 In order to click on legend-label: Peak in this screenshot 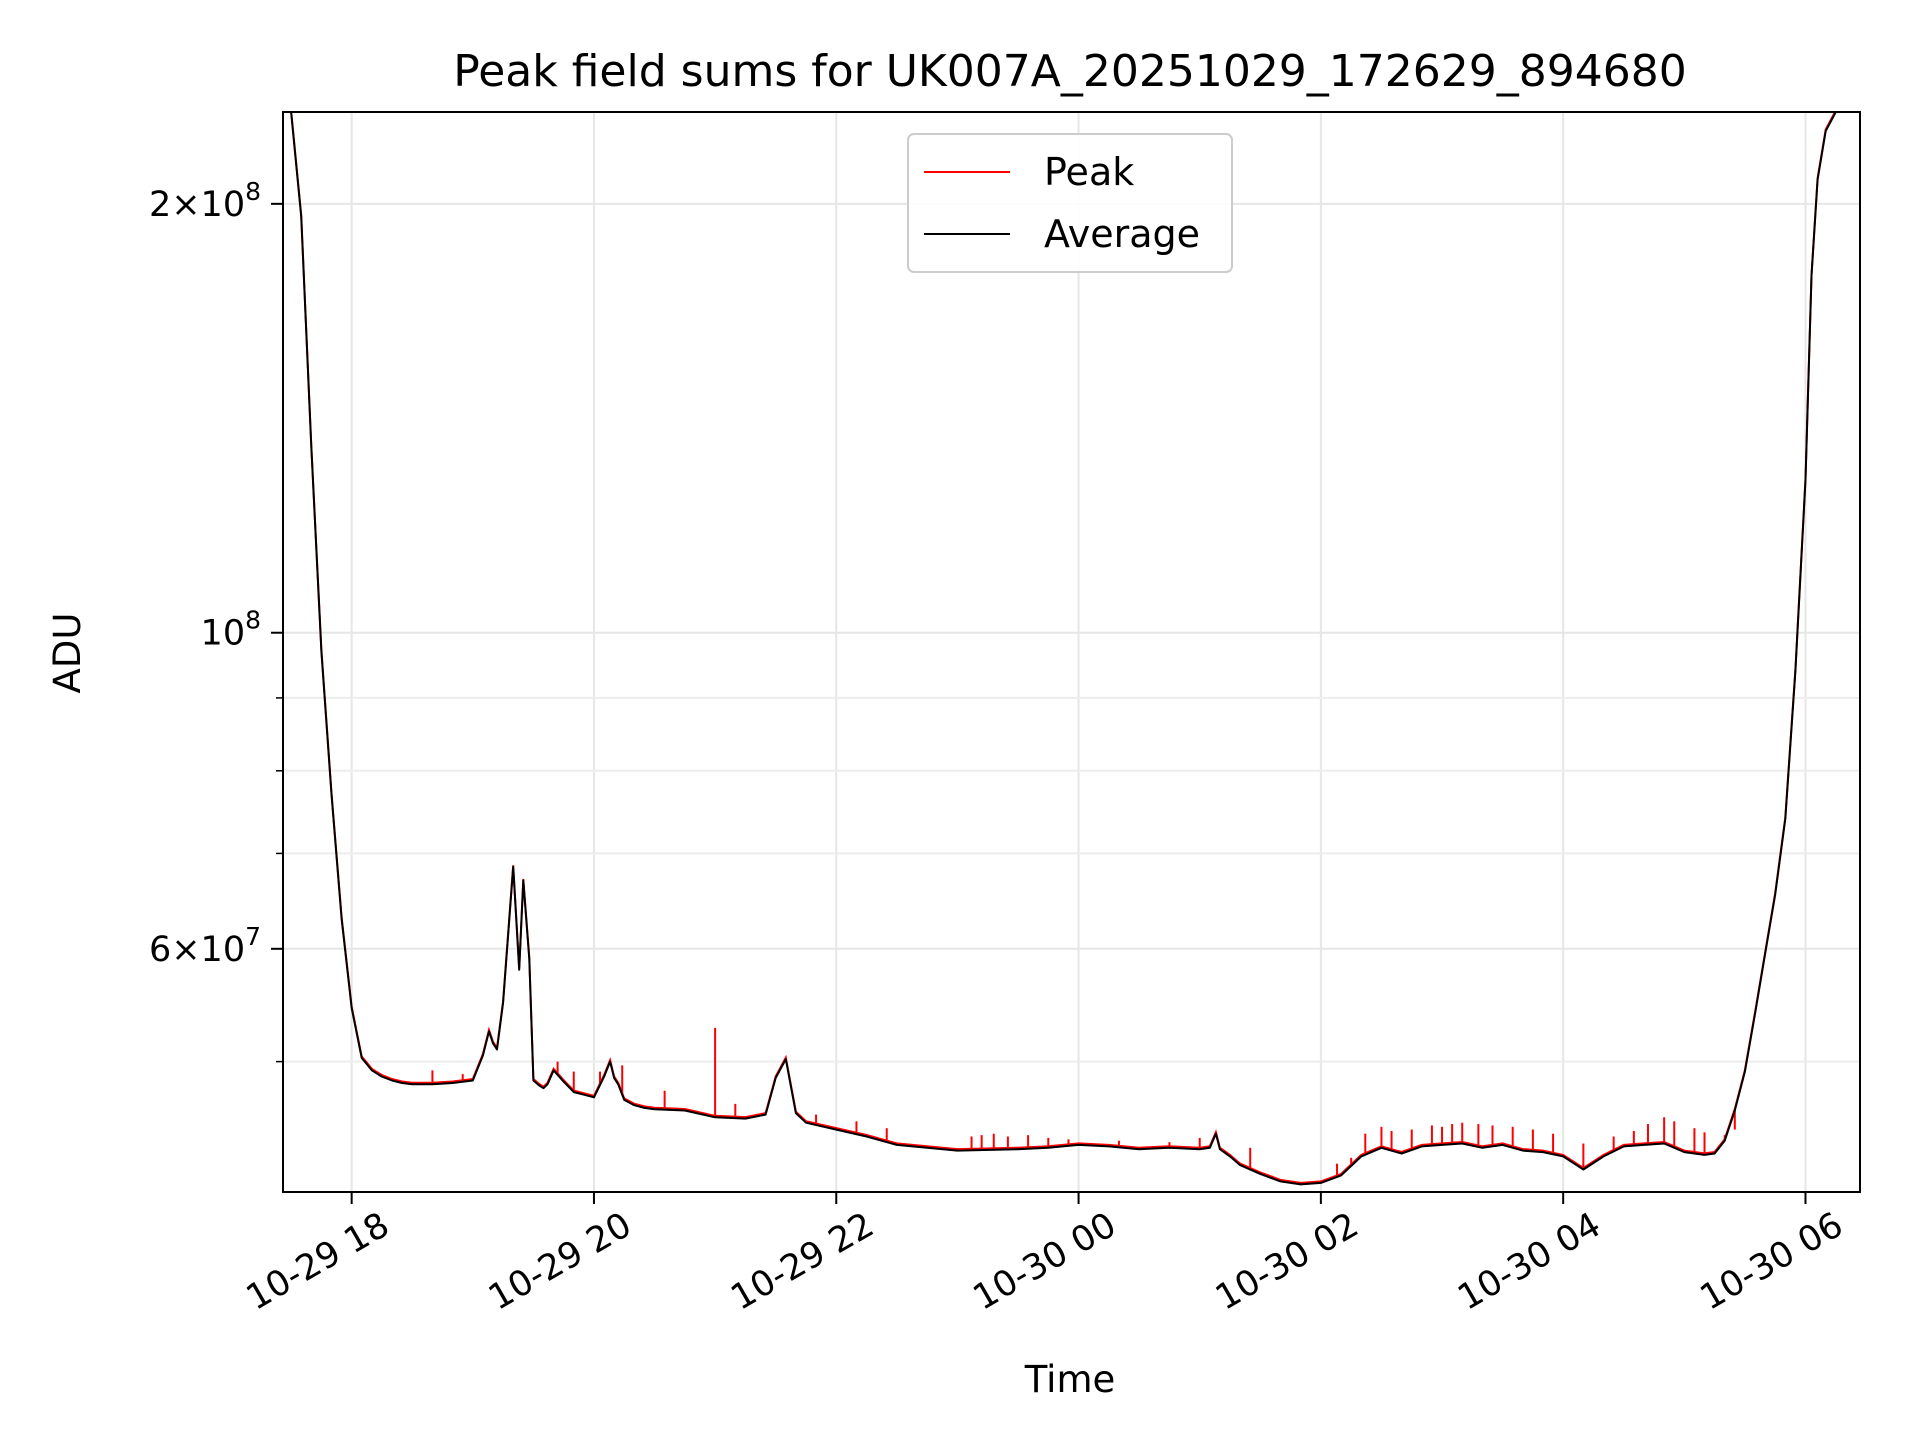, I will do `click(1089, 172)`.